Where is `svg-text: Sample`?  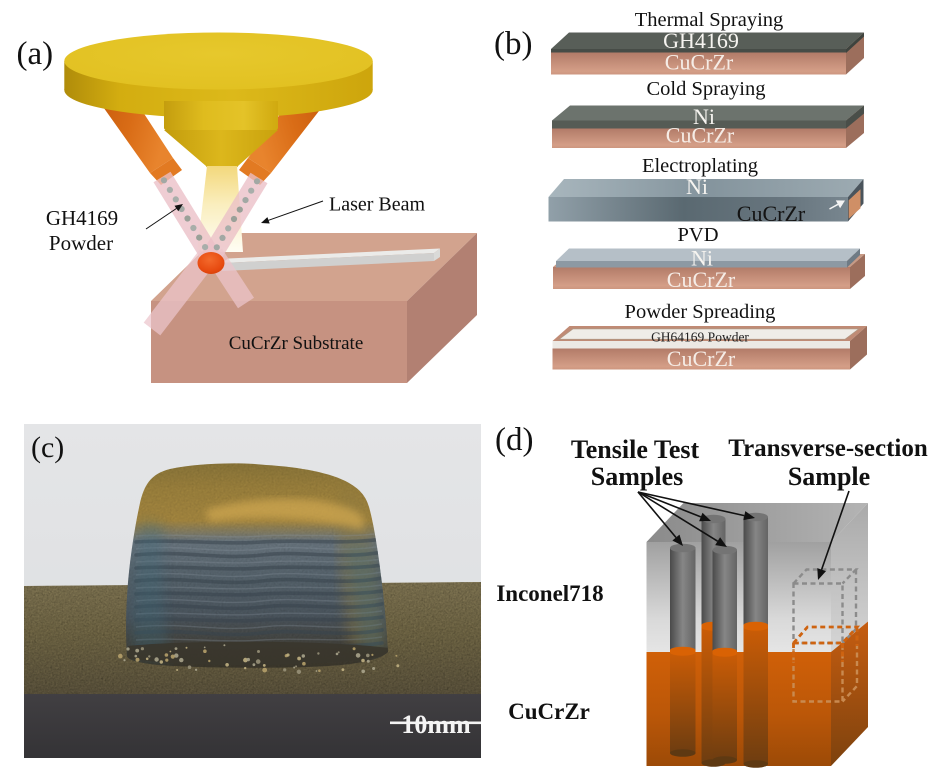 svg-text: Sample is located at coordinates (829, 476).